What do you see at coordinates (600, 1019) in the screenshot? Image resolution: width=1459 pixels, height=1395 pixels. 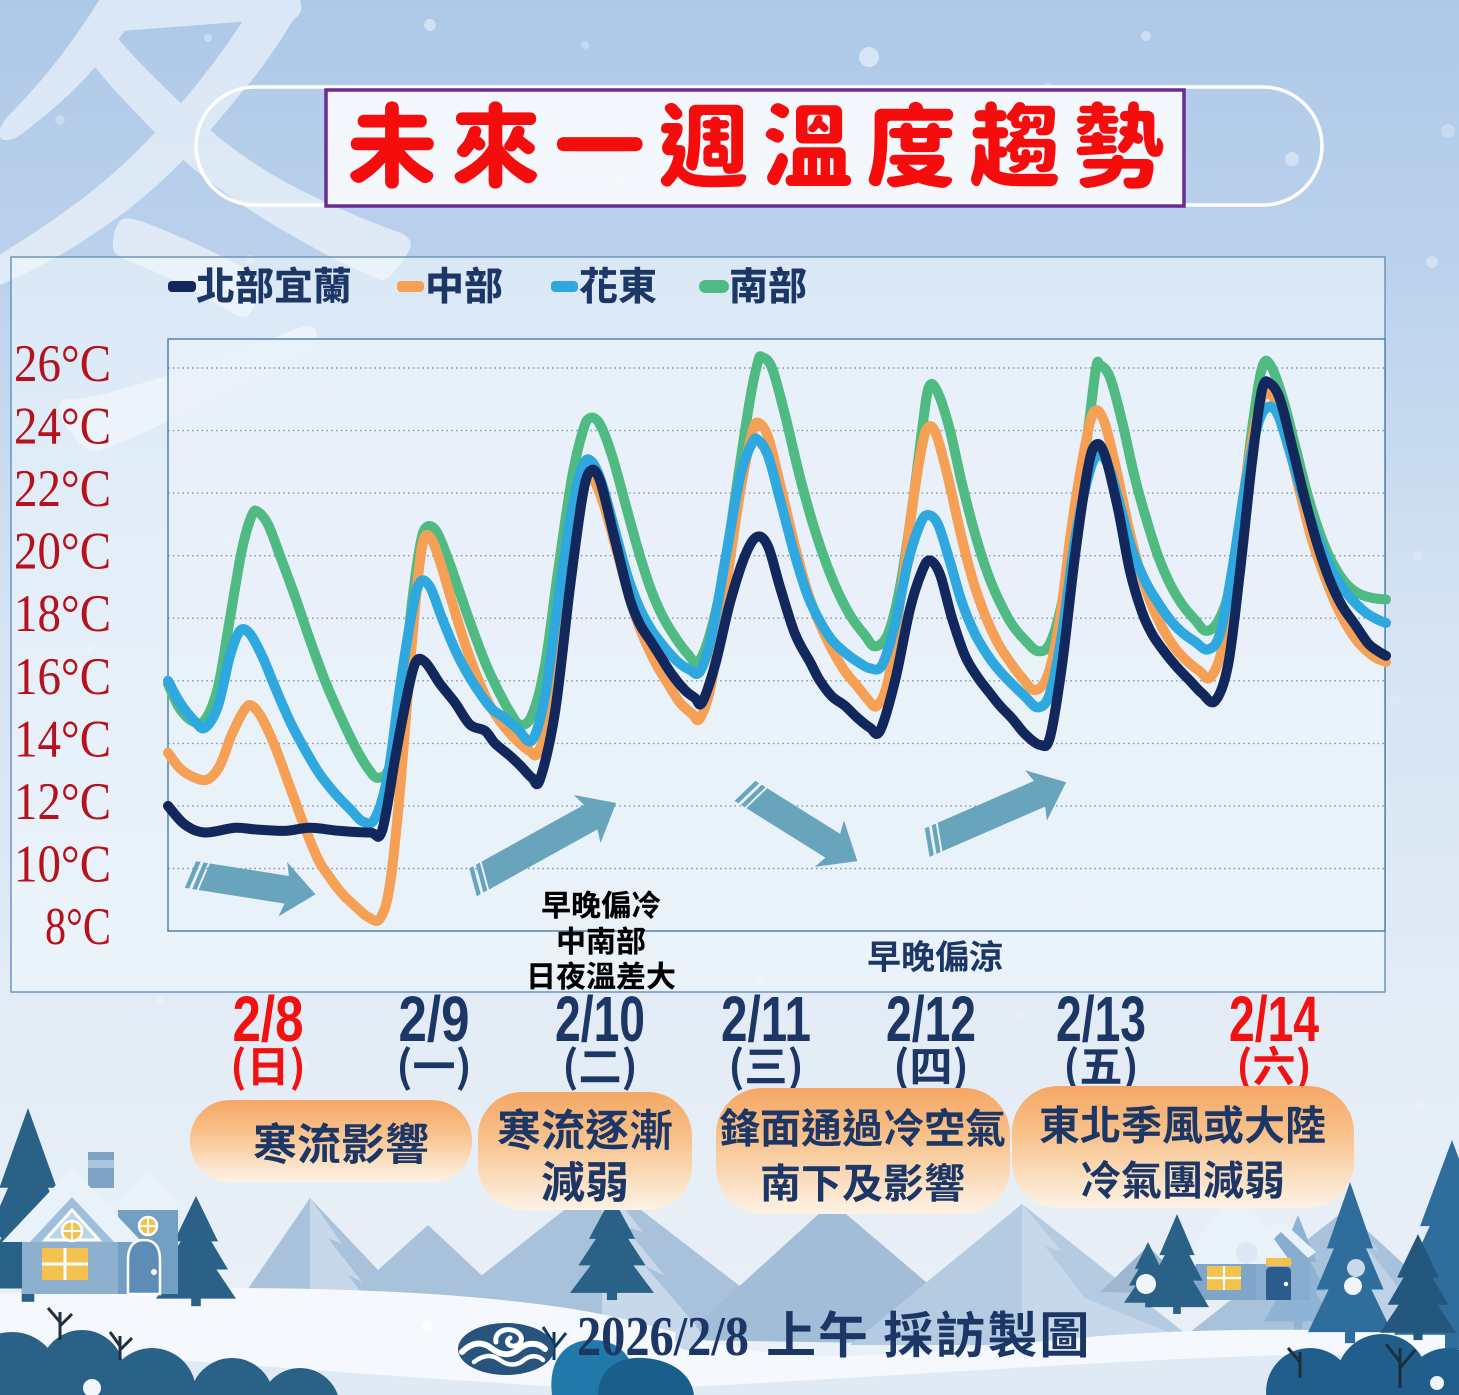 I see `svg-text: 2/10` at bounding box center [600, 1019].